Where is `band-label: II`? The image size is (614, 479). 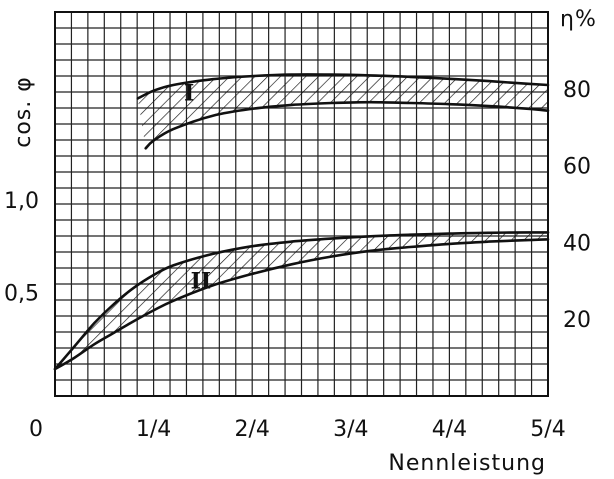
band-label: II is located at coordinates (201, 281).